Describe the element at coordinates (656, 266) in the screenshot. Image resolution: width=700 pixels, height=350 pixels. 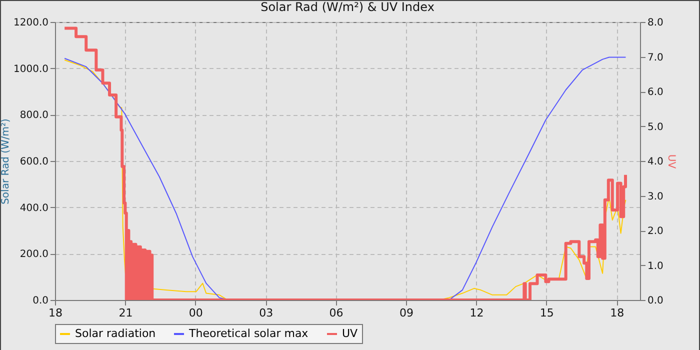
I see `y2-tick-label: 1.0` at that location.